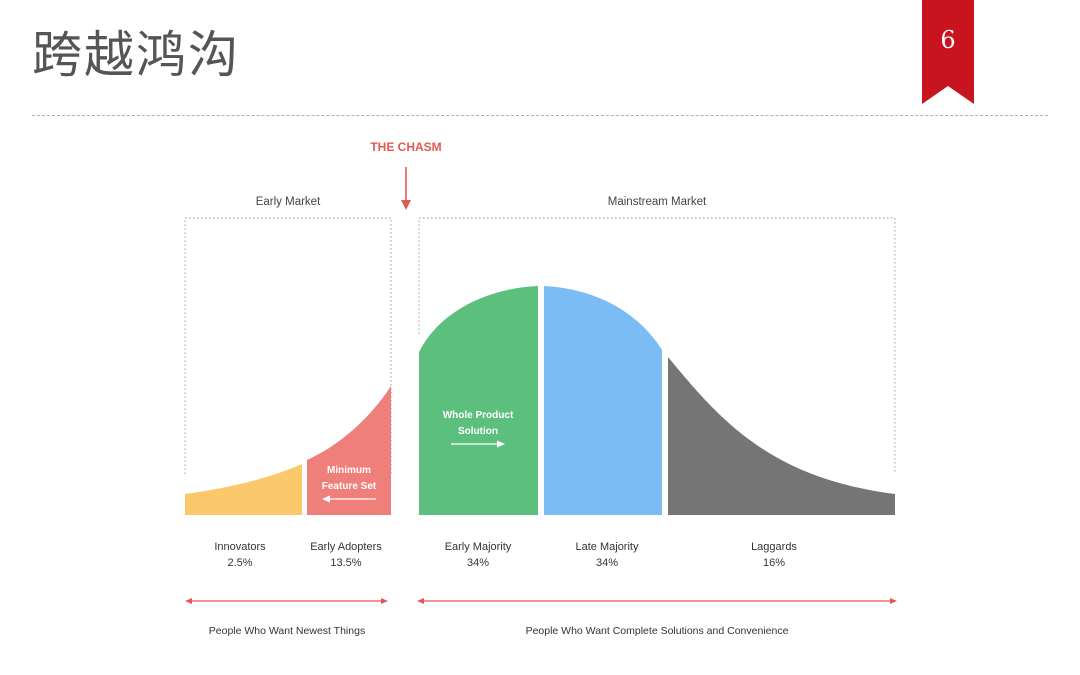  I want to click on left-range-label: People Who Want Newest Things, so click(287, 631).